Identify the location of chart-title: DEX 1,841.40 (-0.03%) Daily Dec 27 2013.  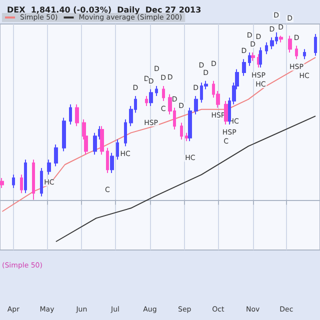
(104, 10).